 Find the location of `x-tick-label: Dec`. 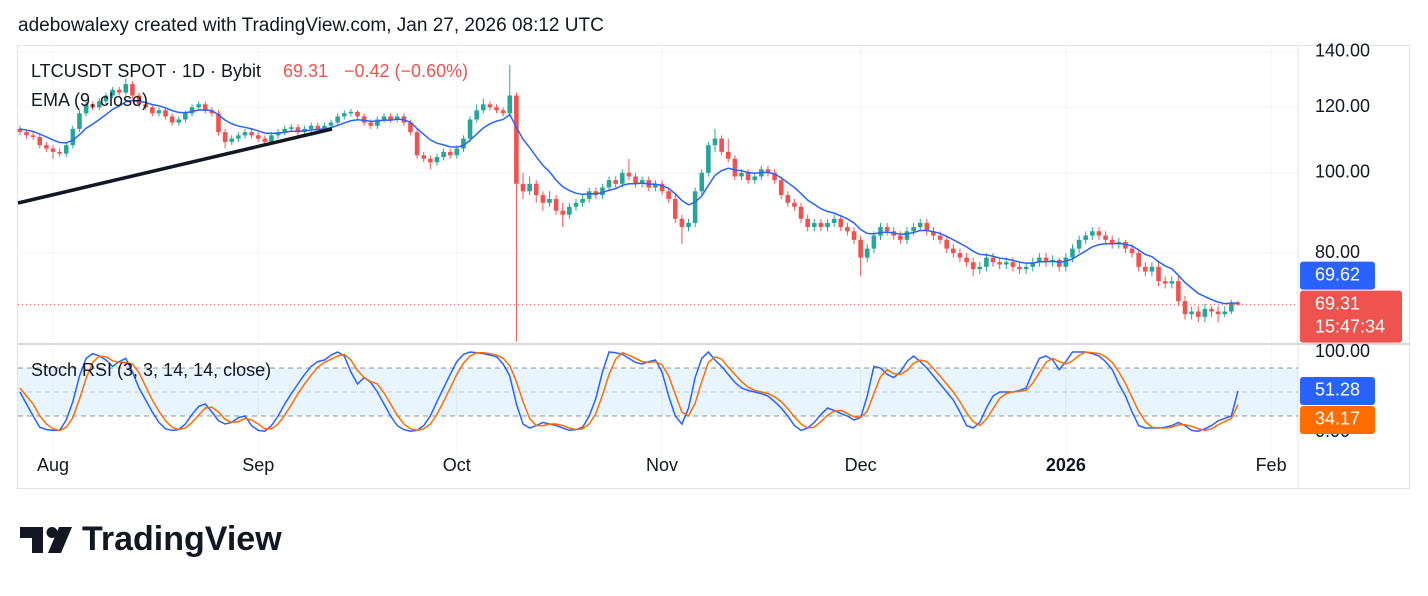

x-tick-label: Dec is located at coordinates (861, 465).